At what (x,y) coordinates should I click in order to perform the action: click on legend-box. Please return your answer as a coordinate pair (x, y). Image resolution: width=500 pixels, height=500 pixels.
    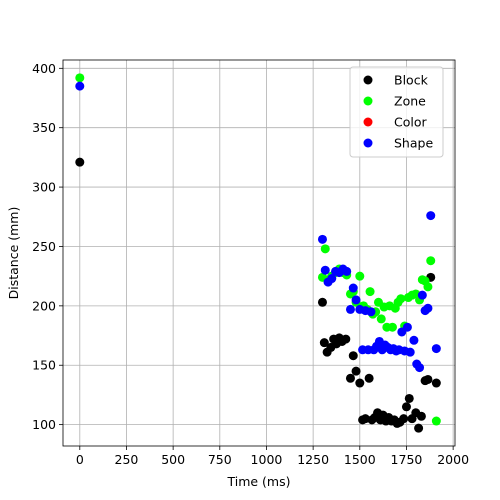
    Looking at the image, I should click on (396, 112).